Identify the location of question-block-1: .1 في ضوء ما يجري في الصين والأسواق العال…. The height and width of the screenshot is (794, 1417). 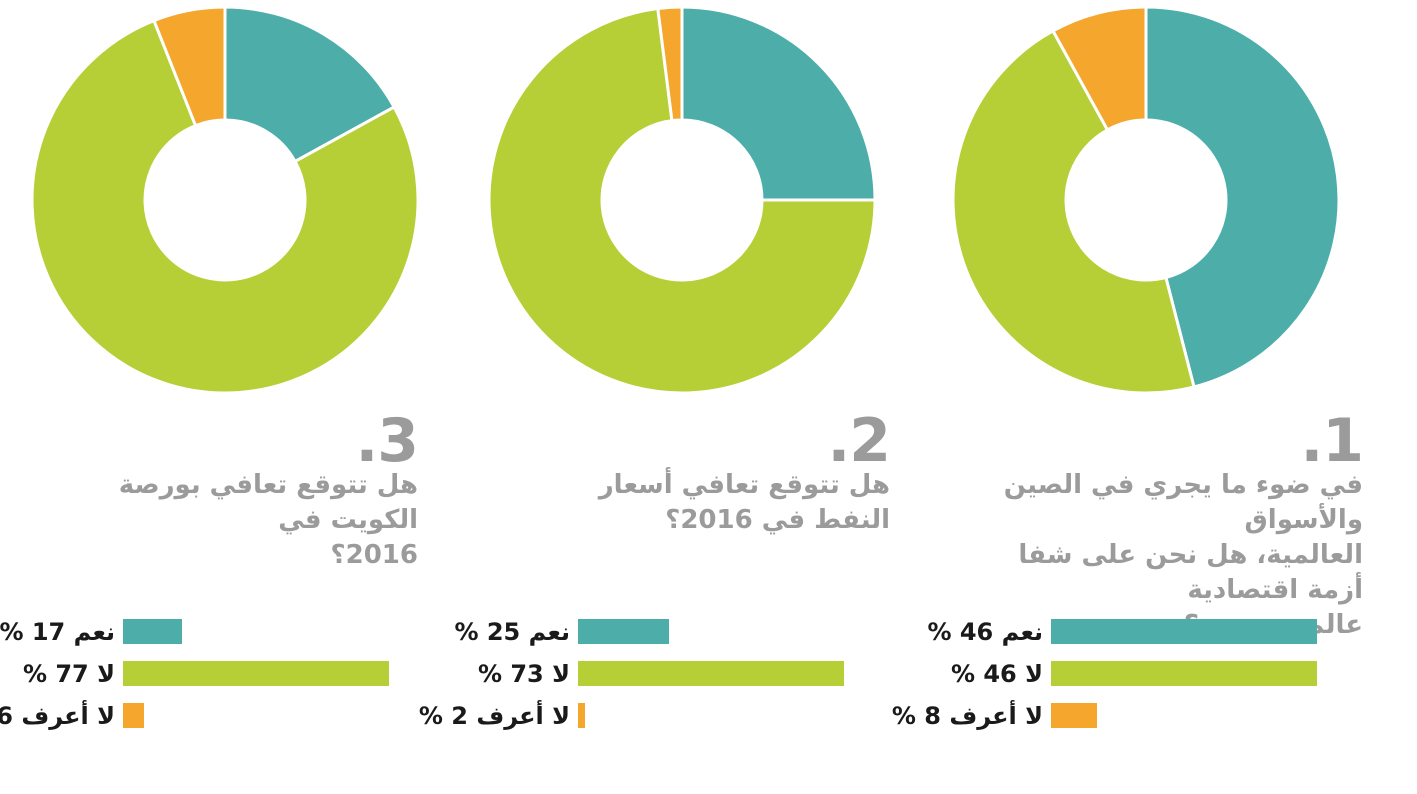
(1178, 524).